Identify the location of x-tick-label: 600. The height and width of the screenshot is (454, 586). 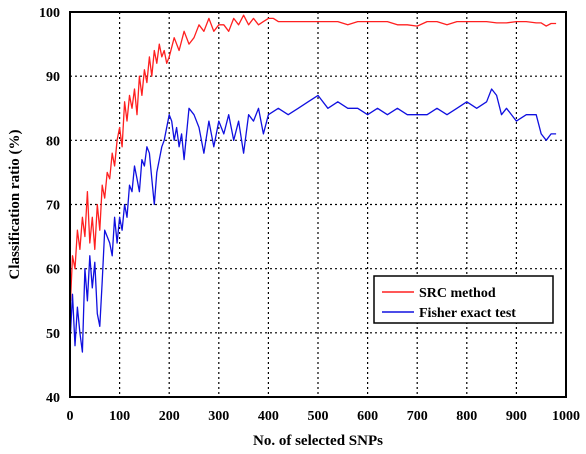
(367, 416).